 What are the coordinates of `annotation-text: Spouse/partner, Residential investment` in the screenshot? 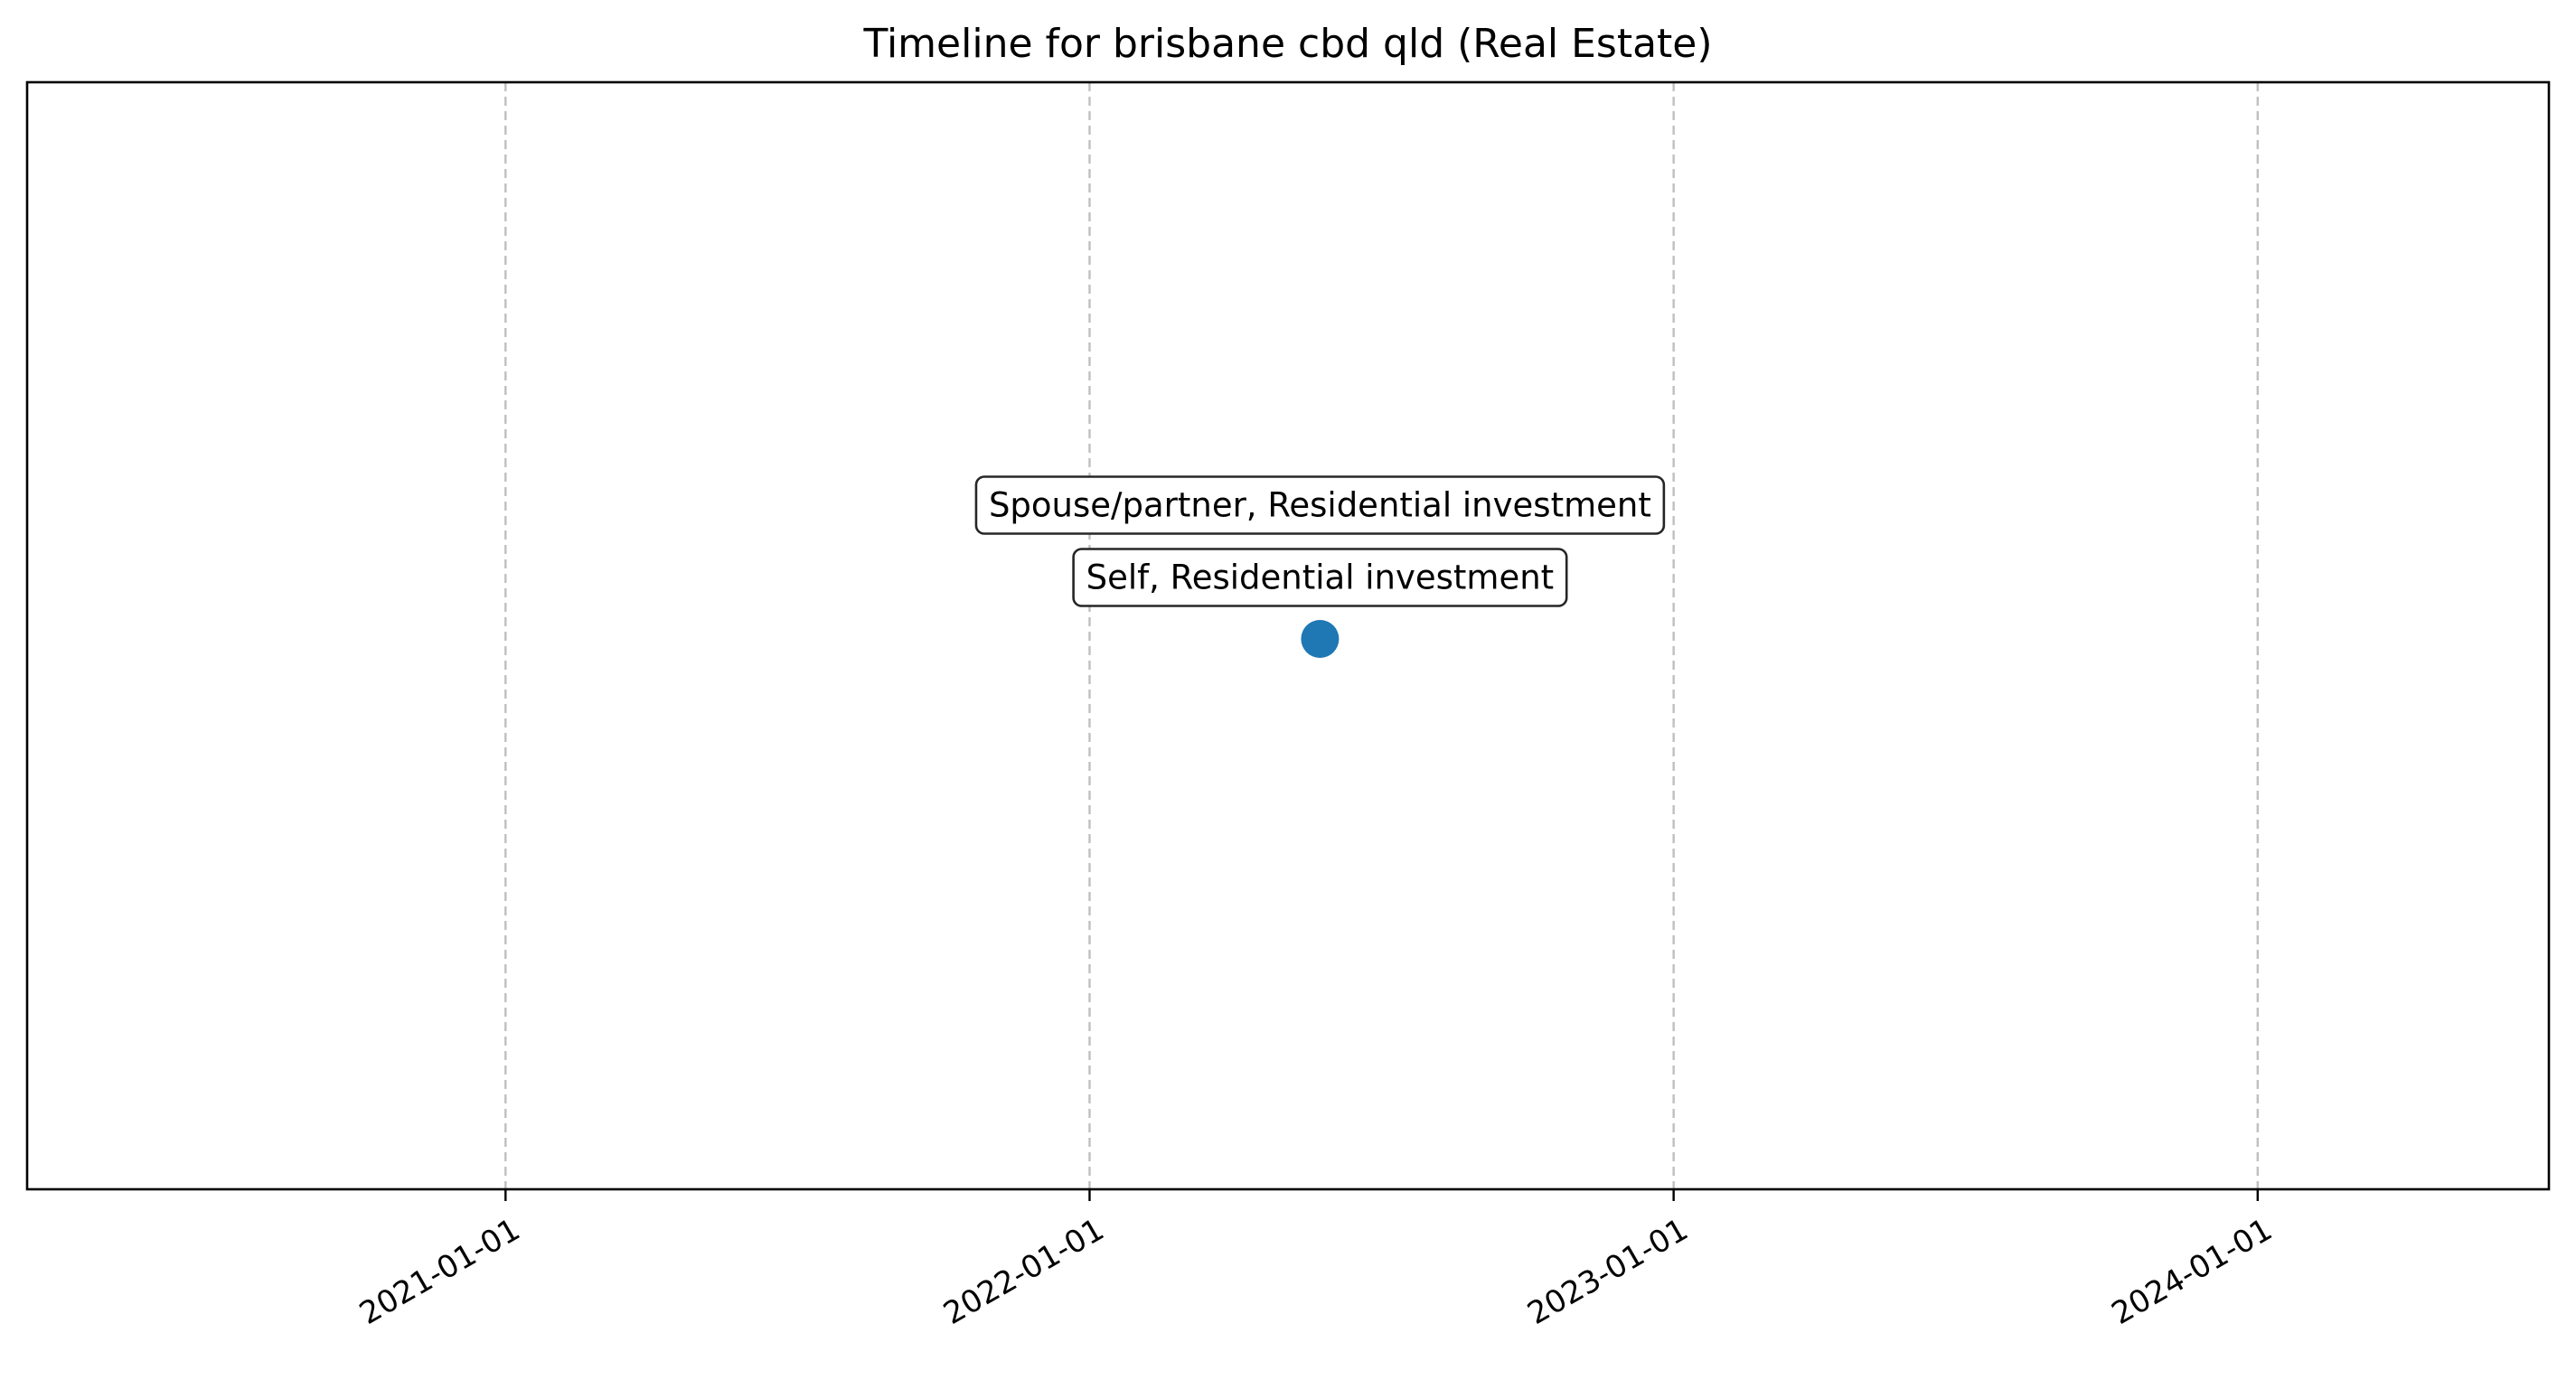 It's located at (1320, 505).